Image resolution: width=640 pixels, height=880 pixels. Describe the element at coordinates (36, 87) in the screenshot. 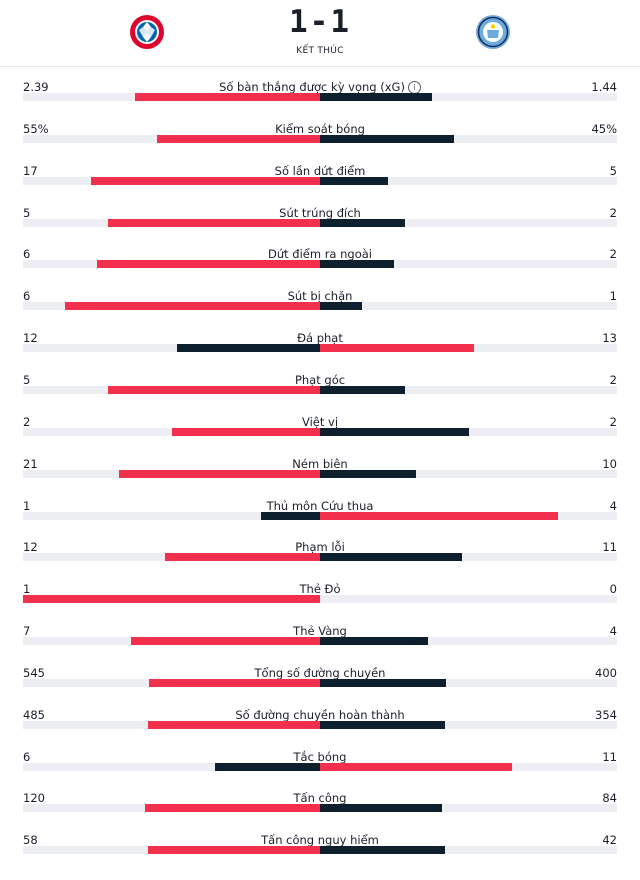

I see `stat-home-value: 2.39` at that location.